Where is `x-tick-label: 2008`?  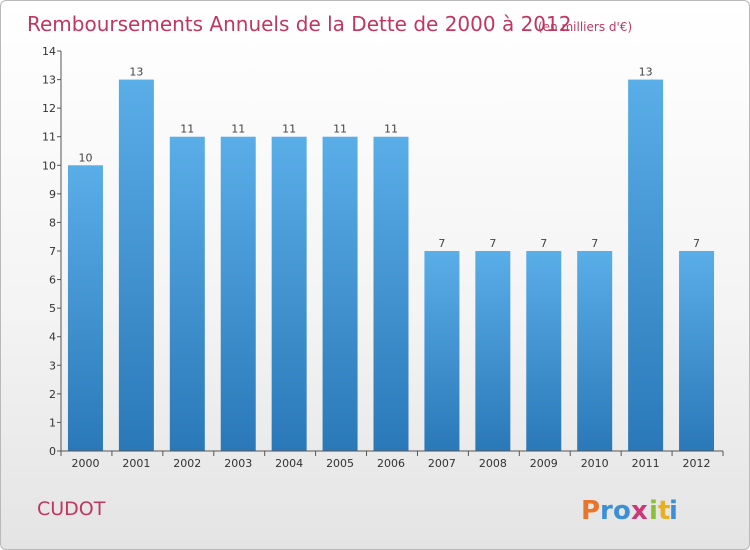
x-tick-label: 2008 is located at coordinates (493, 463).